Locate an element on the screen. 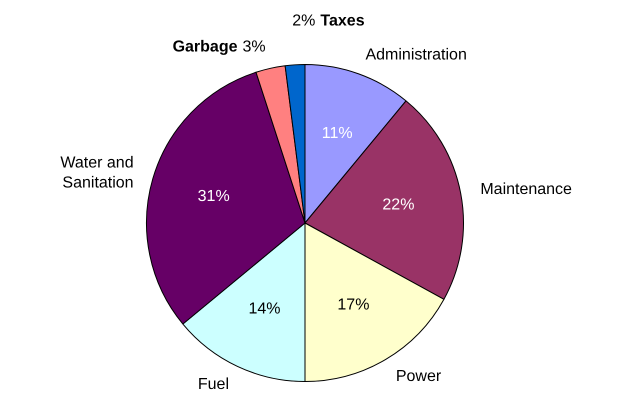 The width and height of the screenshot is (634, 400). slice-label: Power is located at coordinates (419, 377).